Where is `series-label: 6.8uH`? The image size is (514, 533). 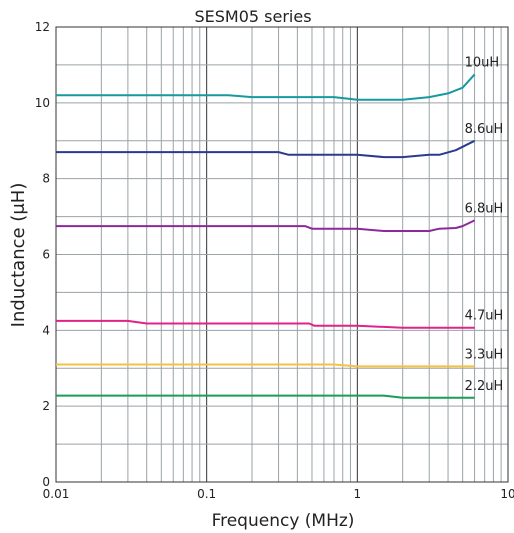 series-label: 6.8uH is located at coordinates (484, 208).